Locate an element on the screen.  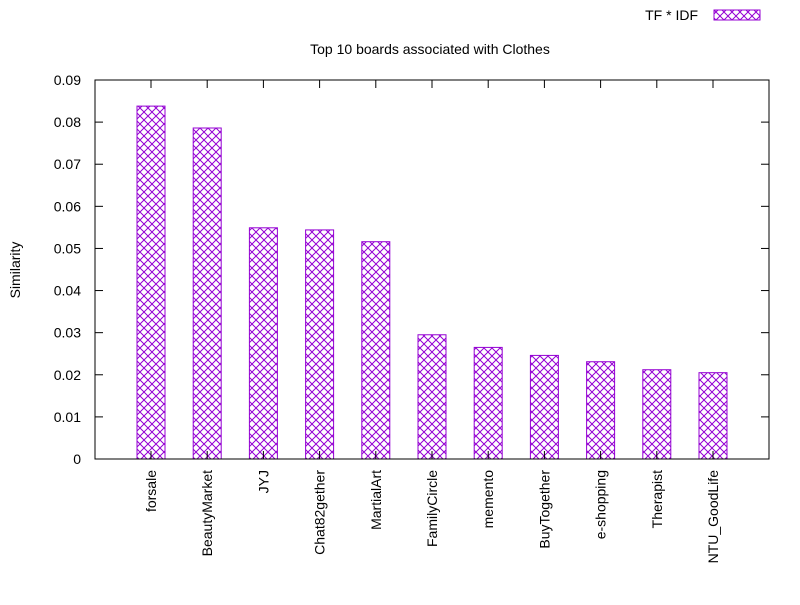
y-tick-label: 0.01 is located at coordinates (67, 417).